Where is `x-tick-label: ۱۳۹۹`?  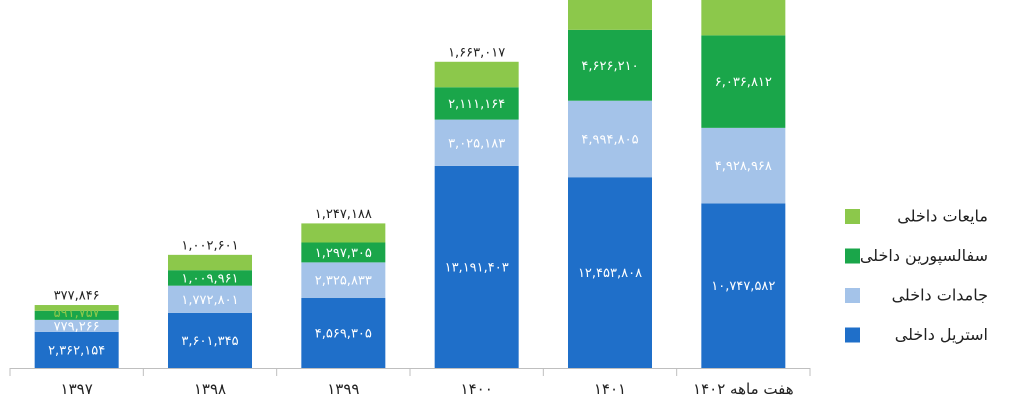 x-tick-label: ۱۳۹۹ is located at coordinates (343, 389).